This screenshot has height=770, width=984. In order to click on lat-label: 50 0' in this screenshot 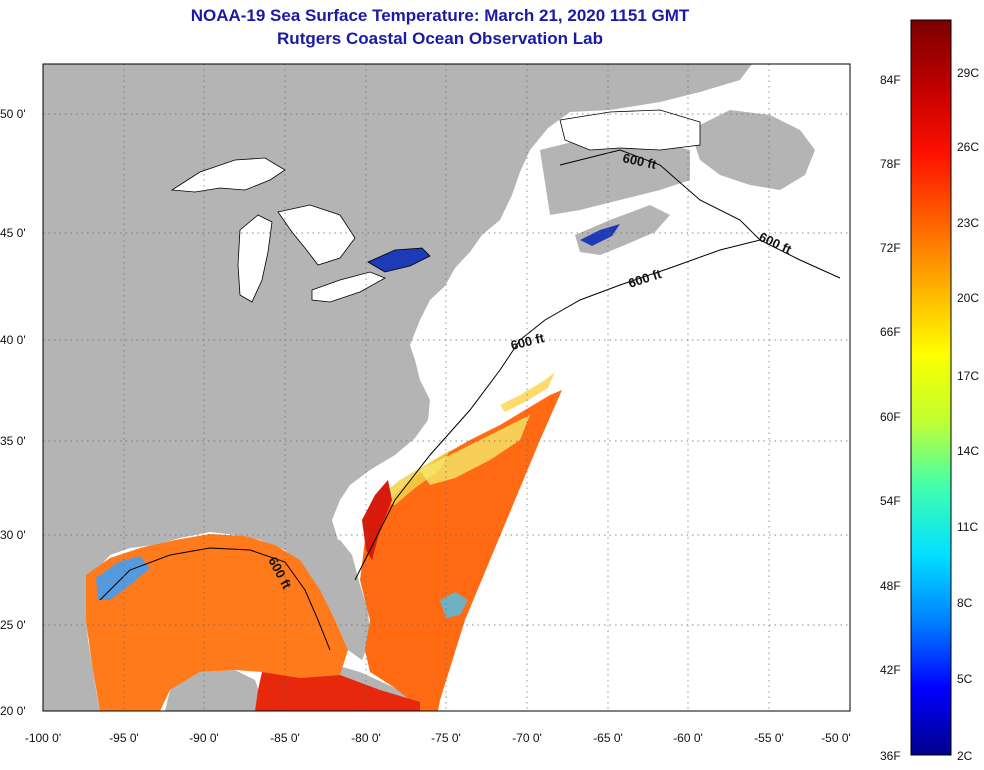, I will do `click(13, 114)`.